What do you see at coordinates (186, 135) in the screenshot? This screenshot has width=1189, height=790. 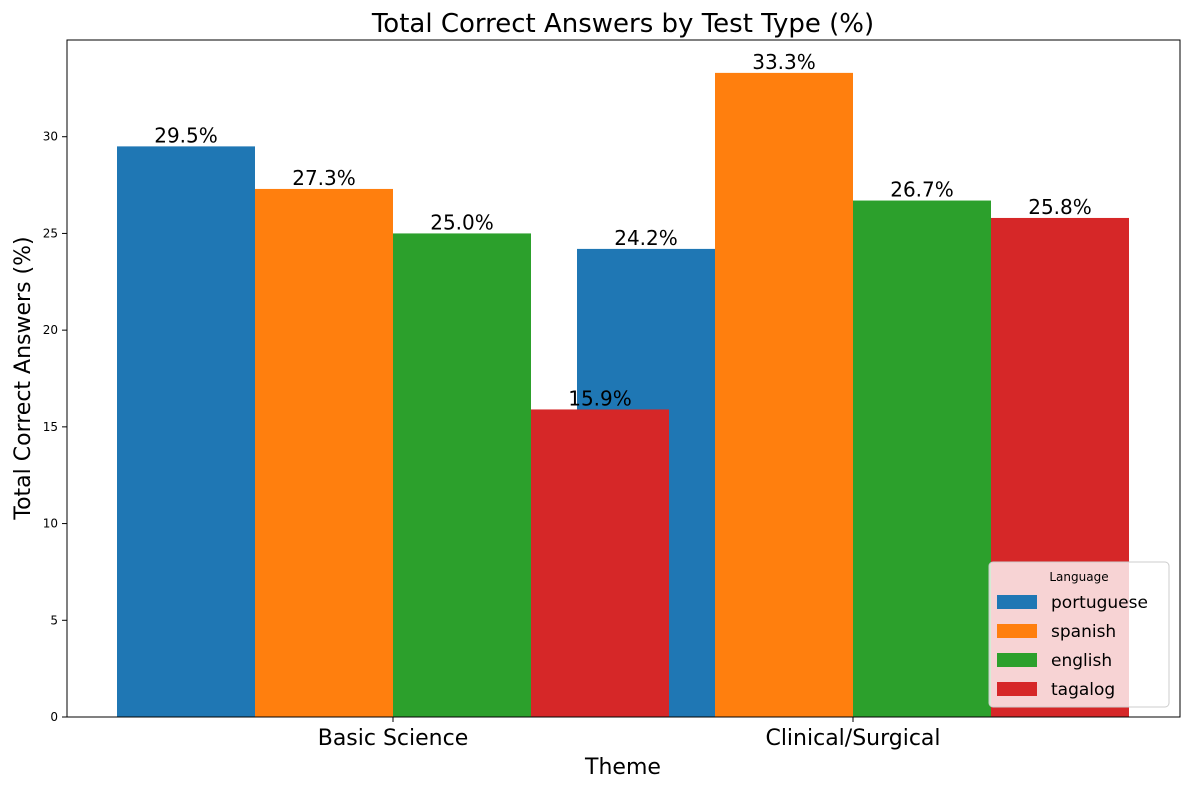 I see `data-label-portuguese-0: 29.5%` at bounding box center [186, 135].